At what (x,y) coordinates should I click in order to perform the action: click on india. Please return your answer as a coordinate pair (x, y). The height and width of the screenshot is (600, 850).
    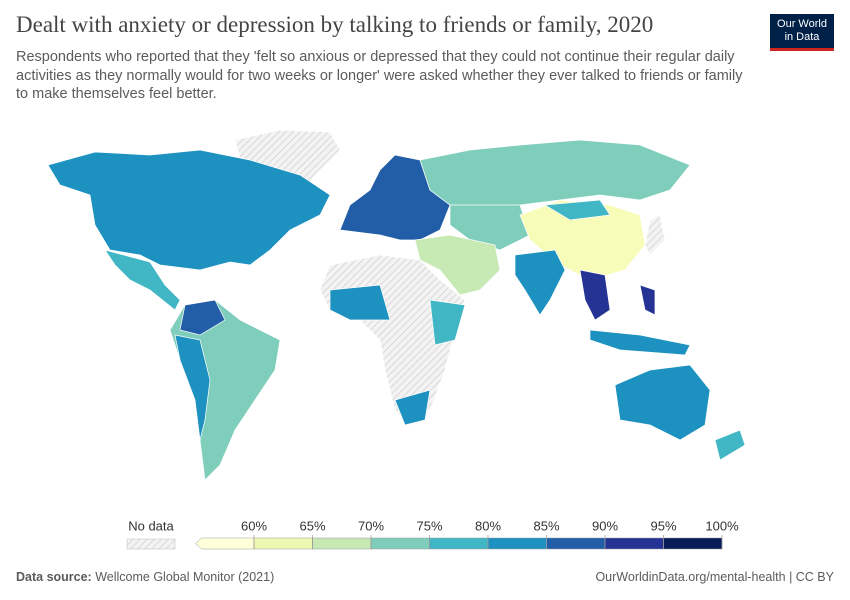
    Looking at the image, I should click on (540, 282).